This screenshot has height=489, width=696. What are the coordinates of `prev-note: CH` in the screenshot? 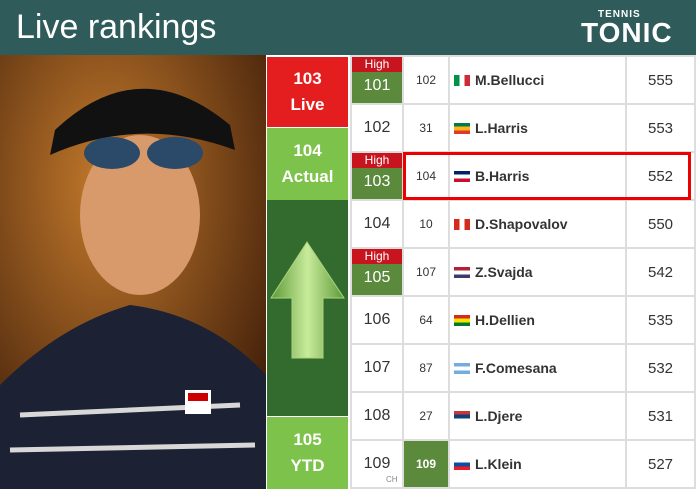 It's located at (392, 479).